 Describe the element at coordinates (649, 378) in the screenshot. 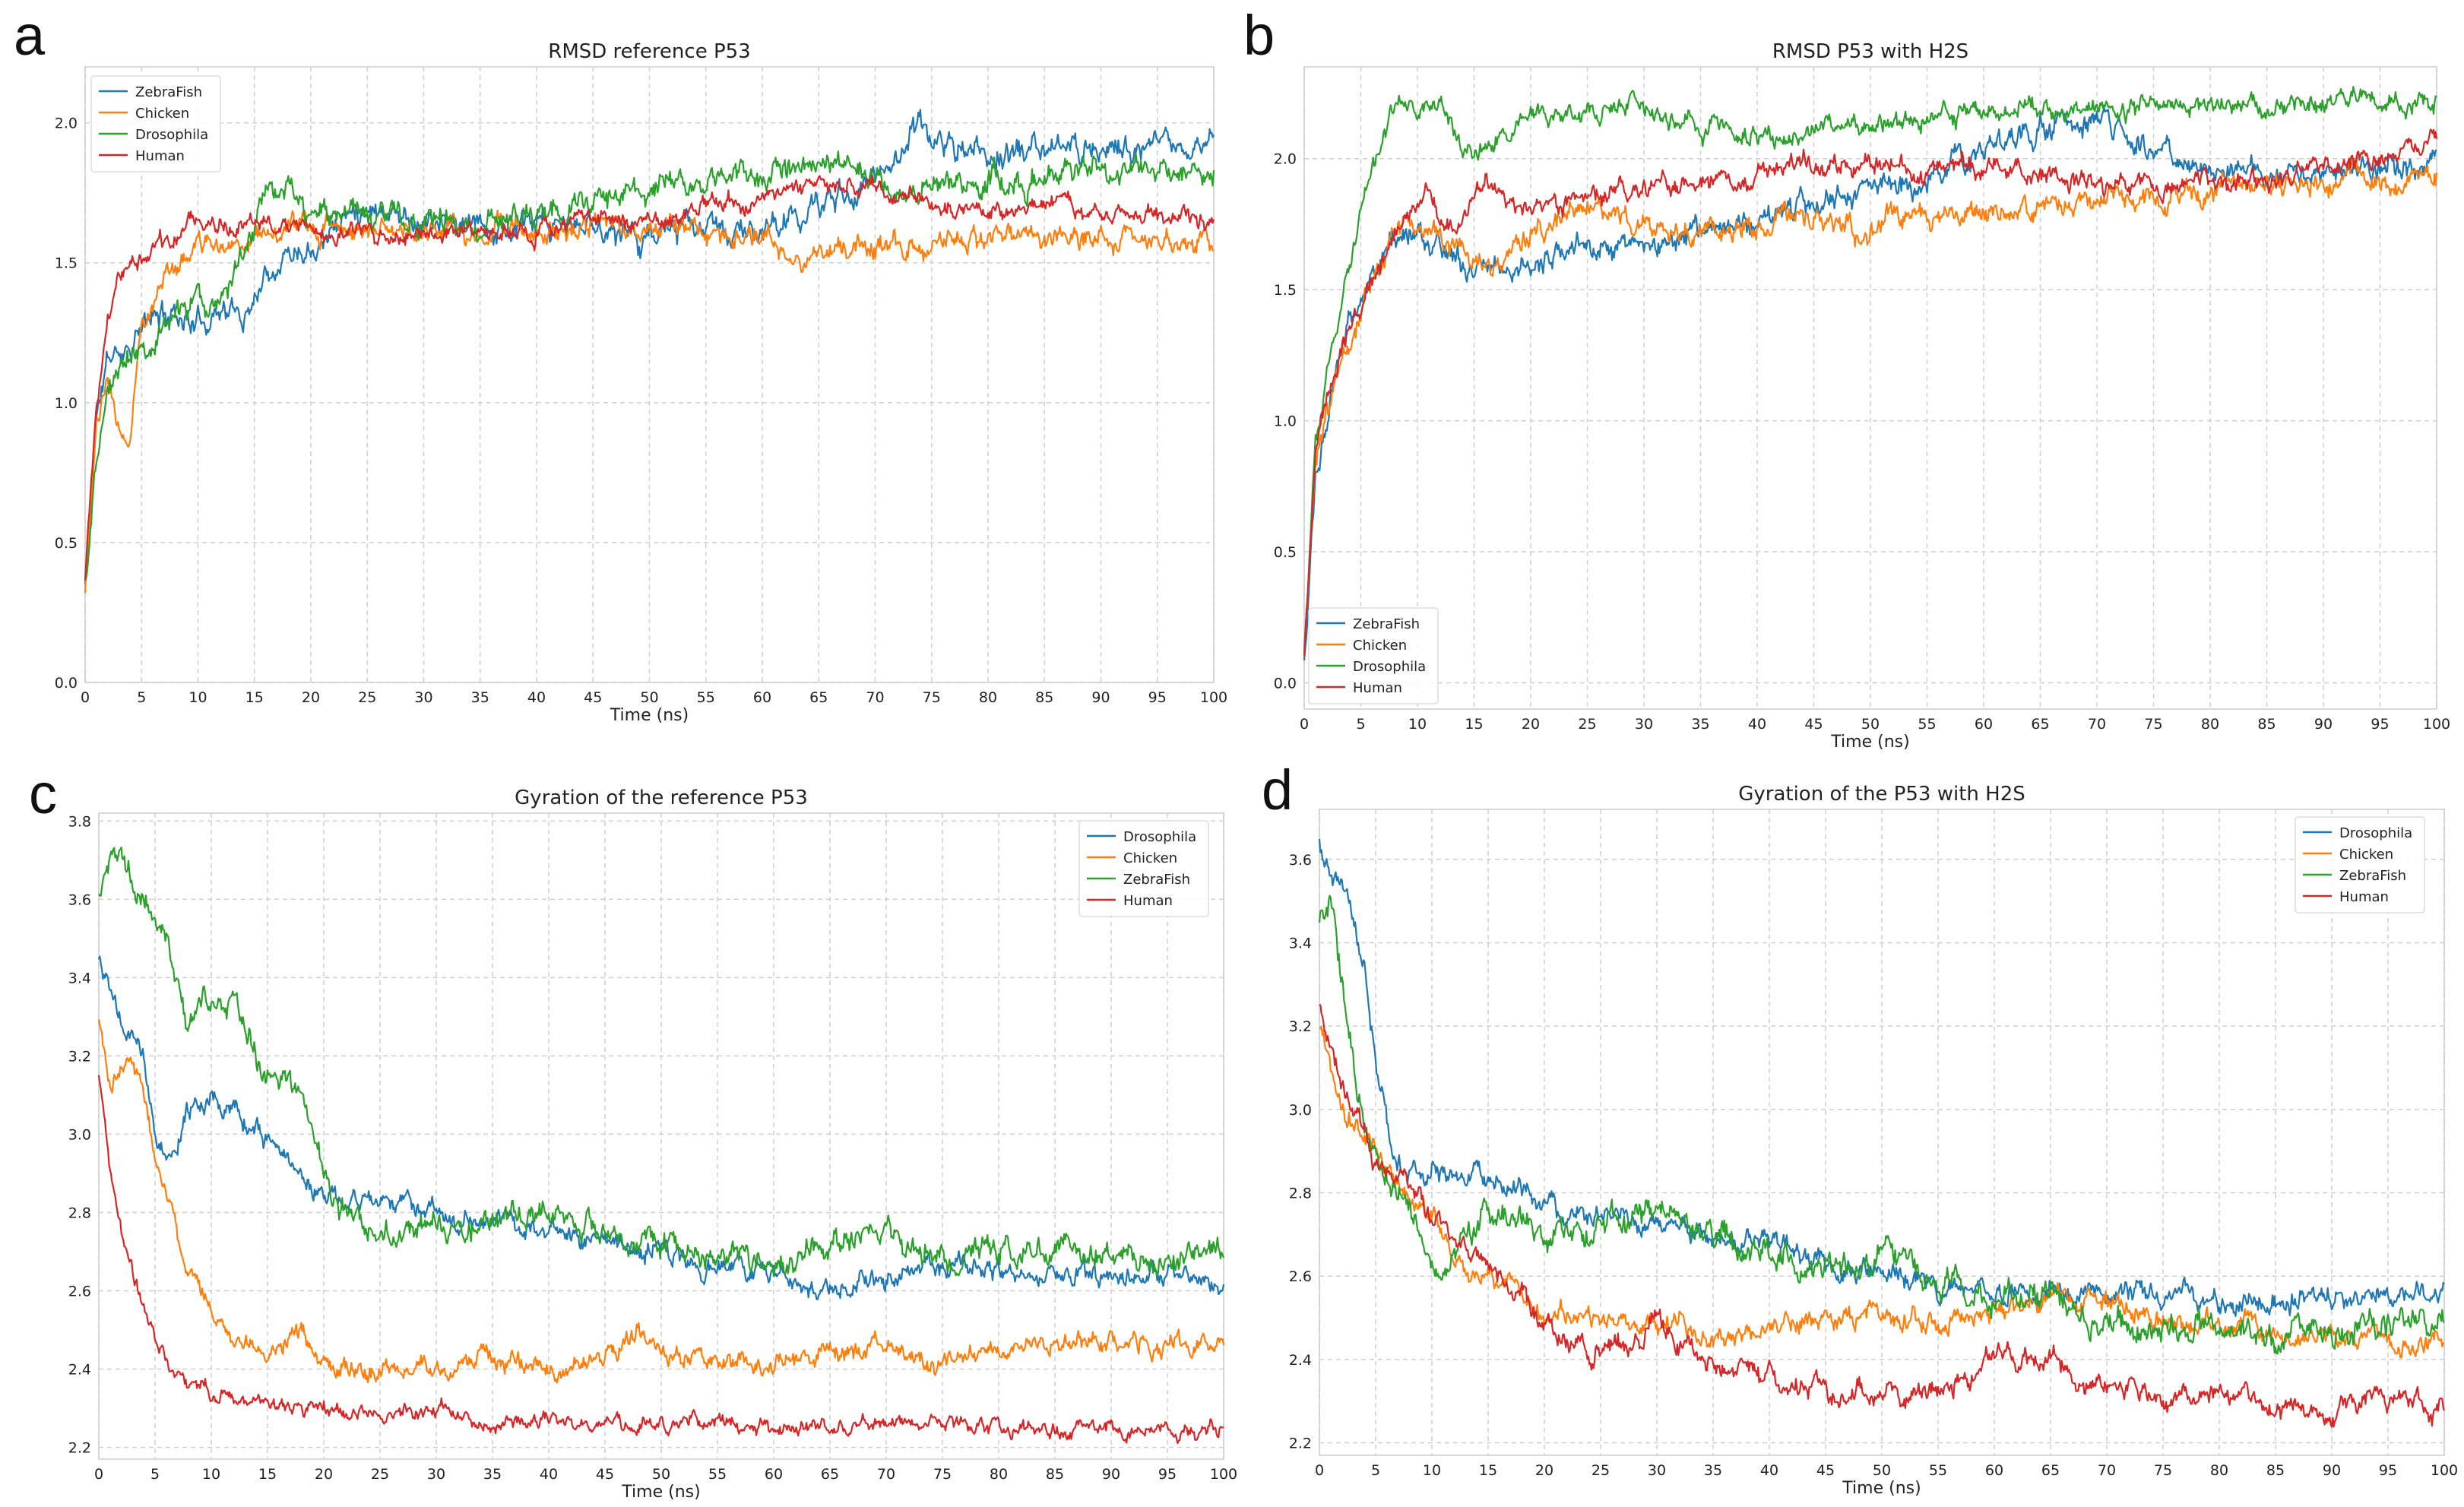

I see `series-line-human` at that location.